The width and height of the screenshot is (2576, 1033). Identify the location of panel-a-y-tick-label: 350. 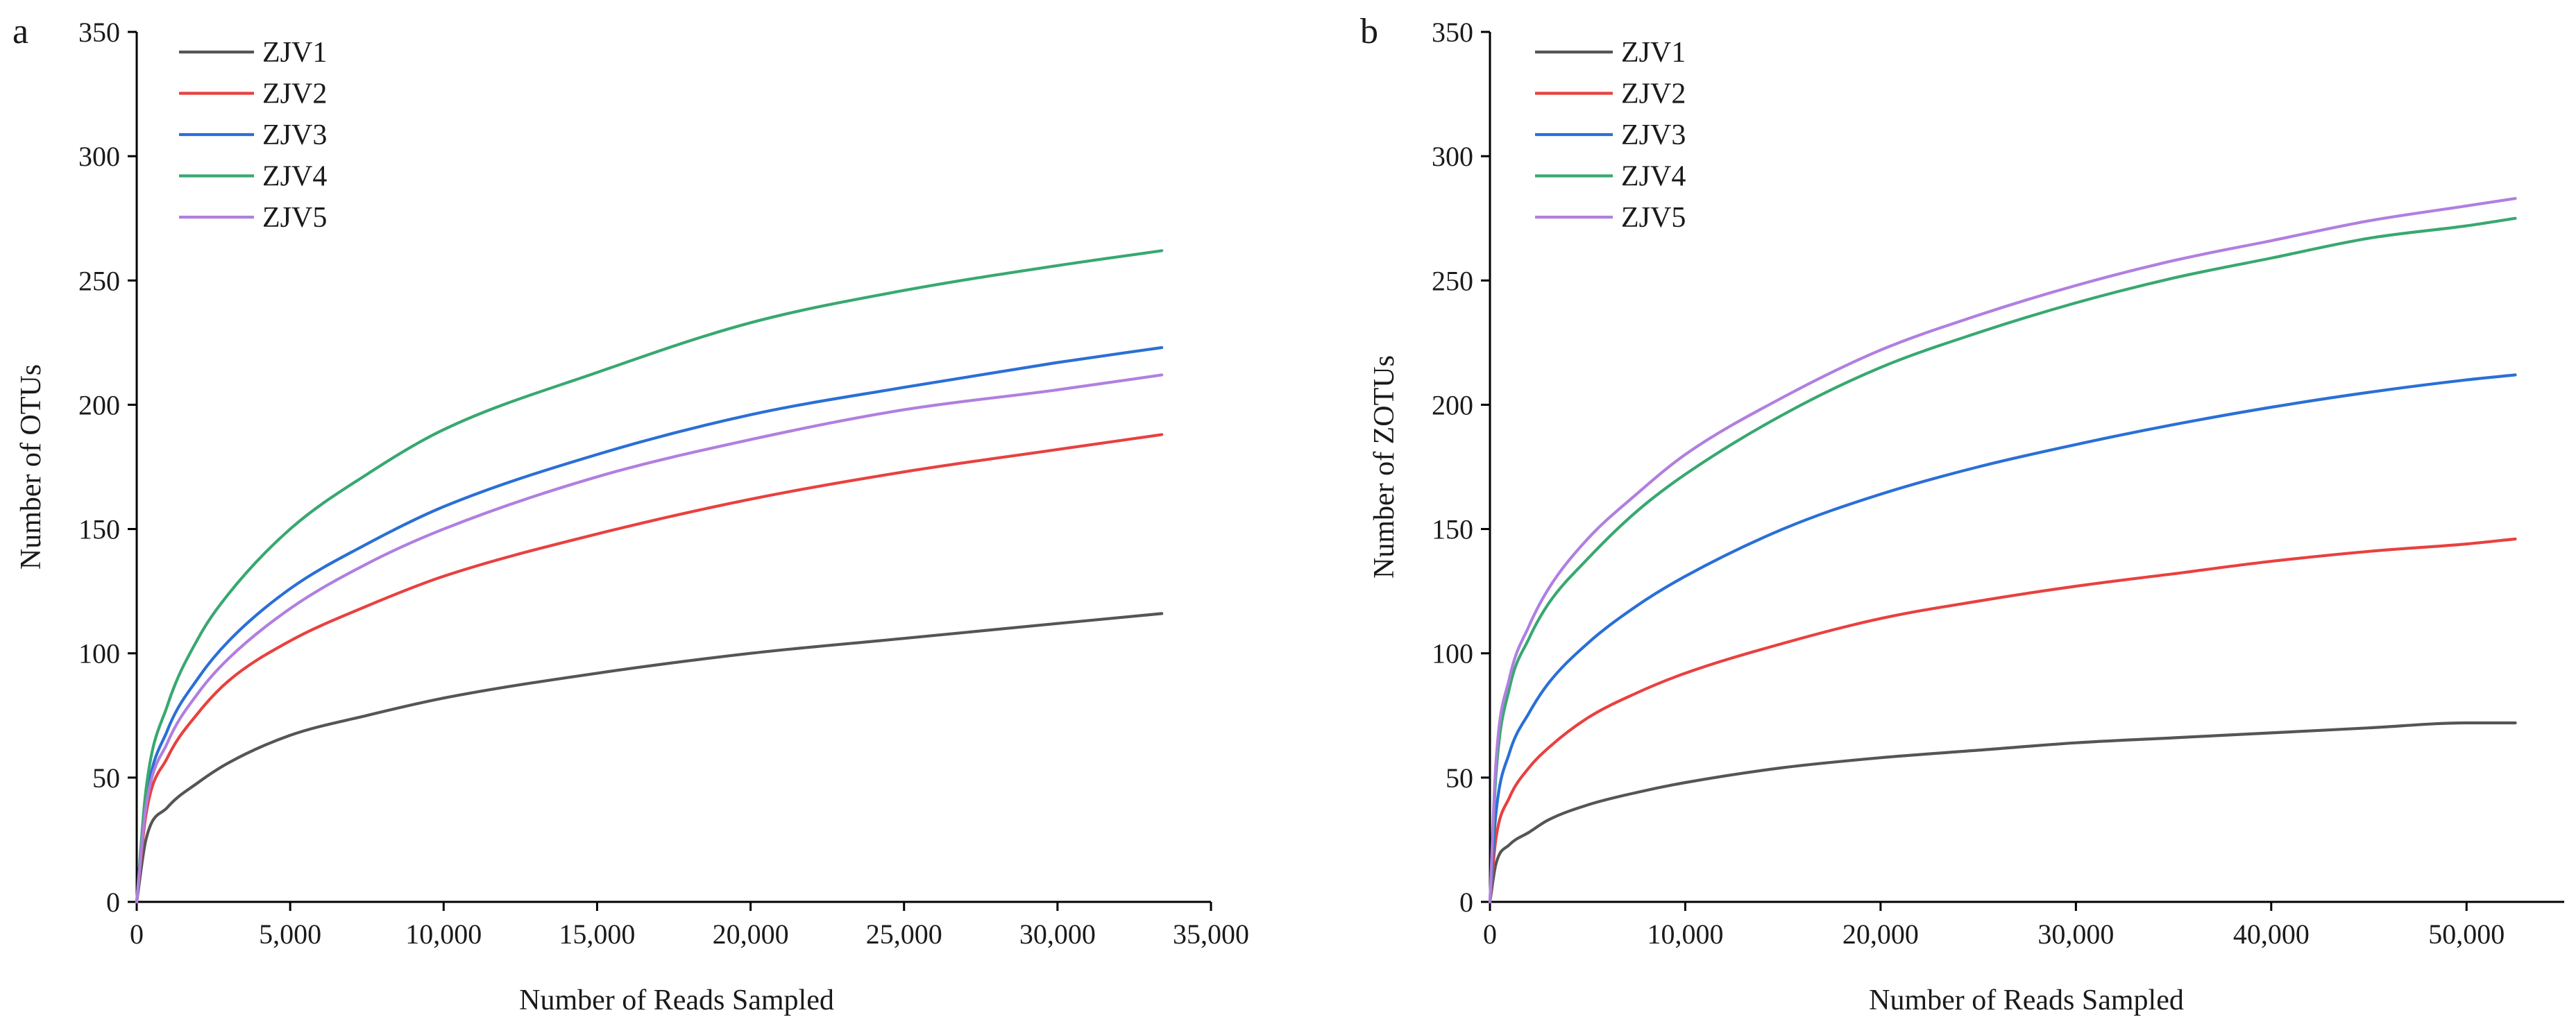
(99, 32).